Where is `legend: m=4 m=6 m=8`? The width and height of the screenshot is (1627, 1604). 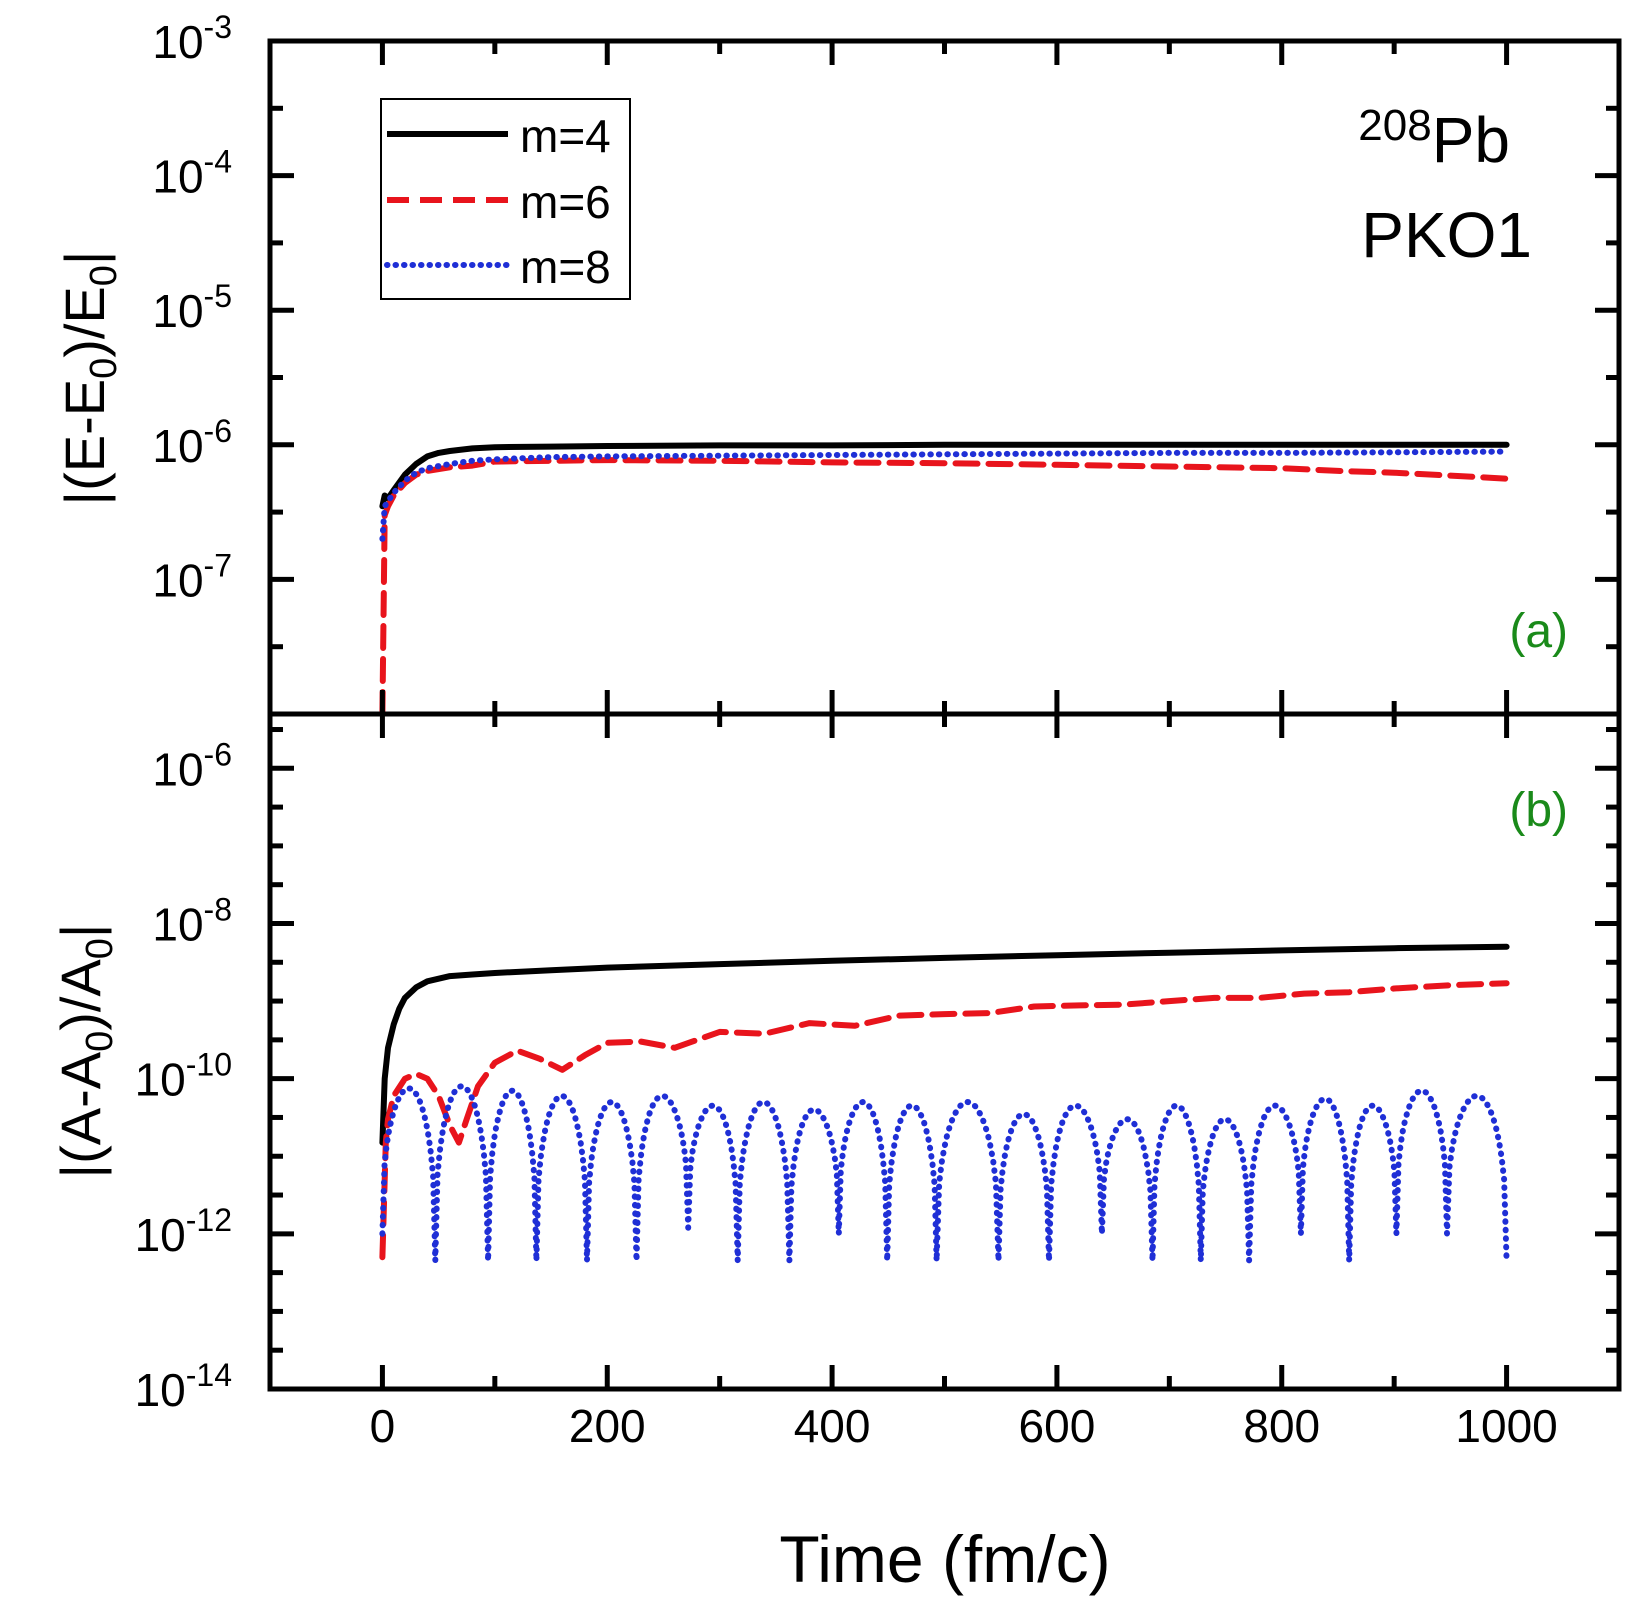 legend: m=4 m=6 m=8 is located at coordinates (505, 199).